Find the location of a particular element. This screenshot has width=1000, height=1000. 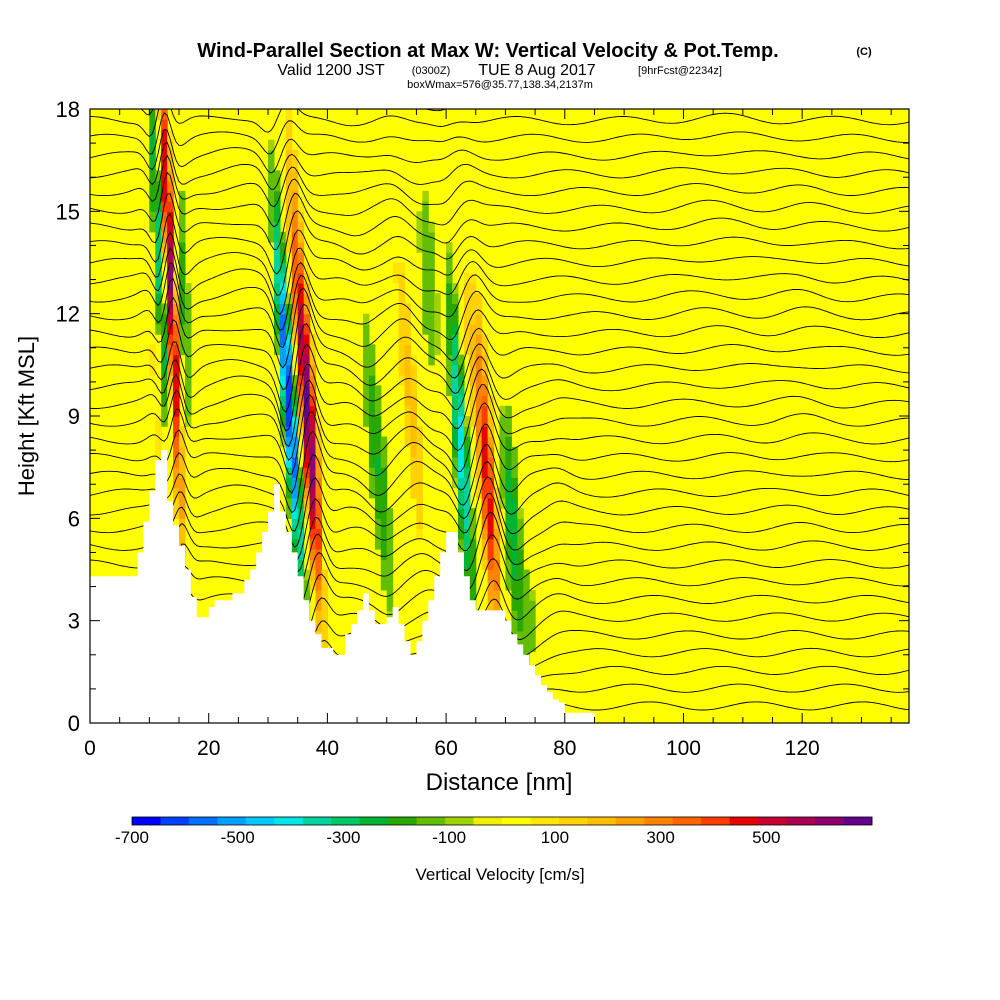

chart-subtitle-date: TUE 8 Aug 2017 is located at coordinates (537, 70).